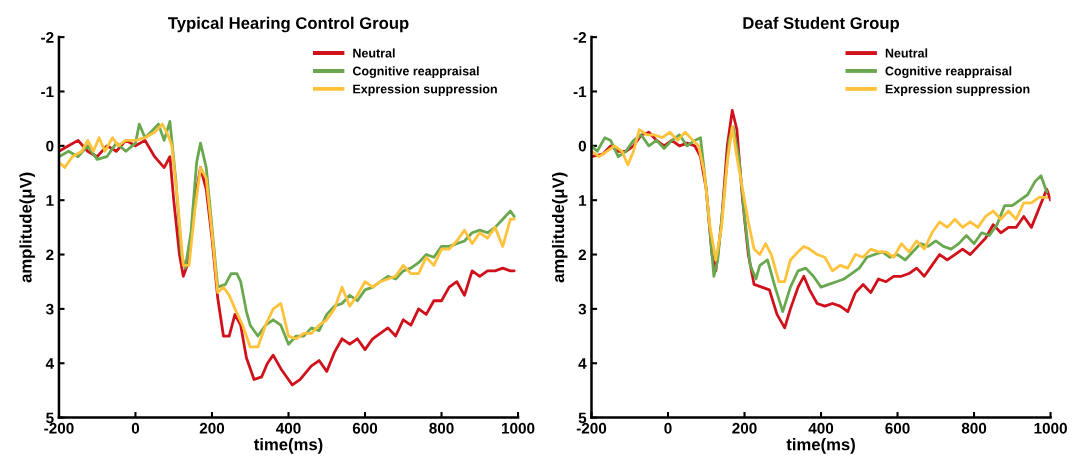  Describe the element at coordinates (820, 204) in the screenshot. I see `line-series` at that location.